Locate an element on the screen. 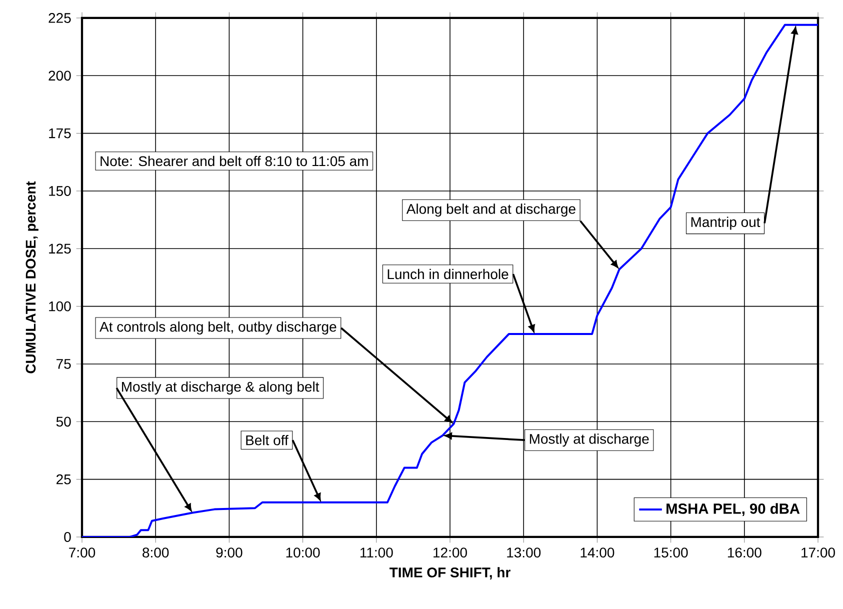  y-tick-label: 200 is located at coordinates (59, 75).